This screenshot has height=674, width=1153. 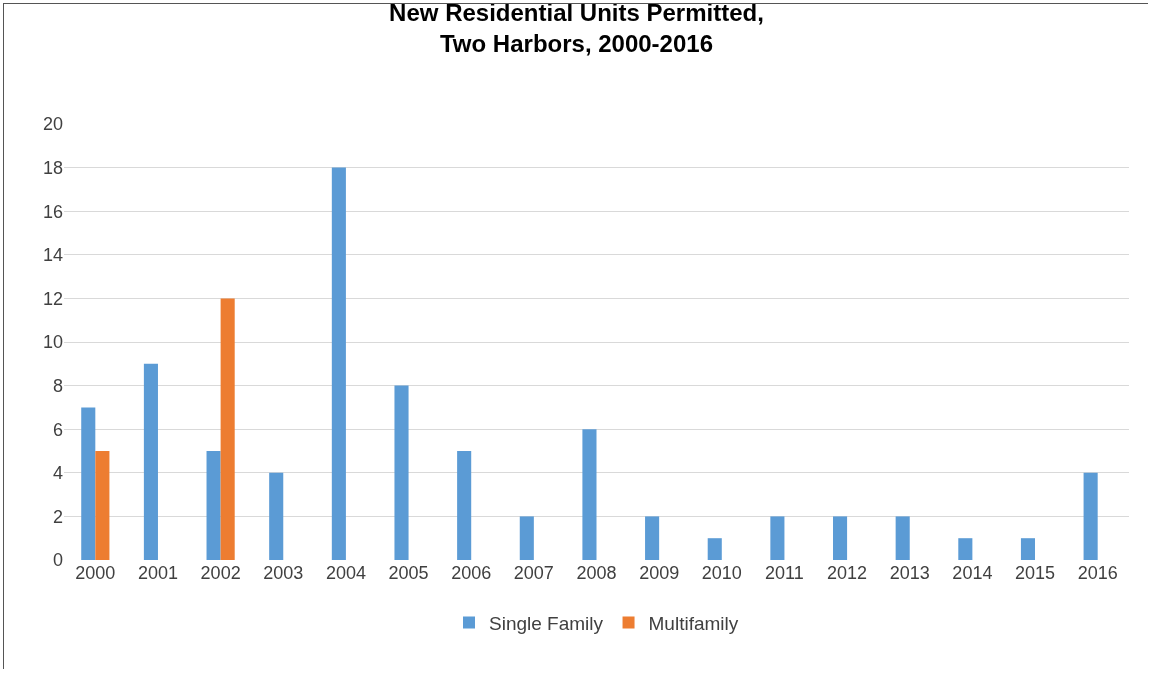 What do you see at coordinates (57, 385) in the screenshot?
I see `y-tick-label: 8` at bounding box center [57, 385].